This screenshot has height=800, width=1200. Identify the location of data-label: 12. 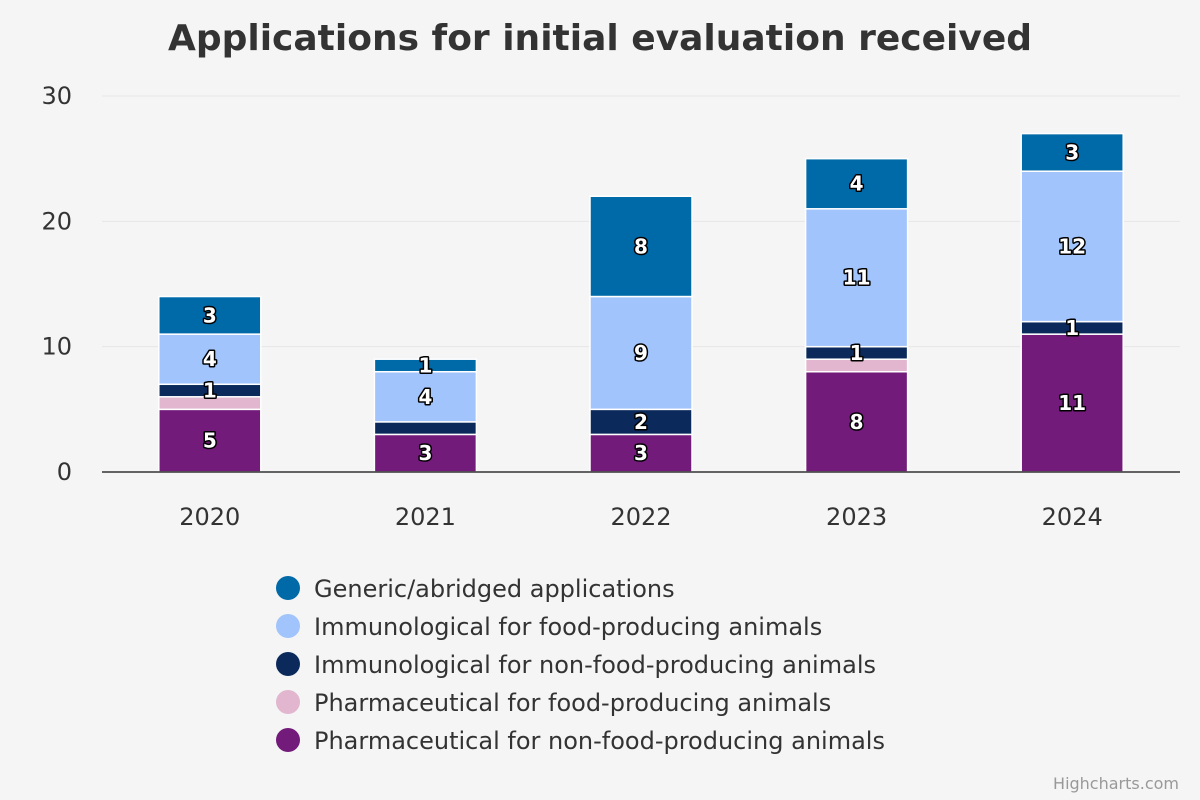
(1072, 246).